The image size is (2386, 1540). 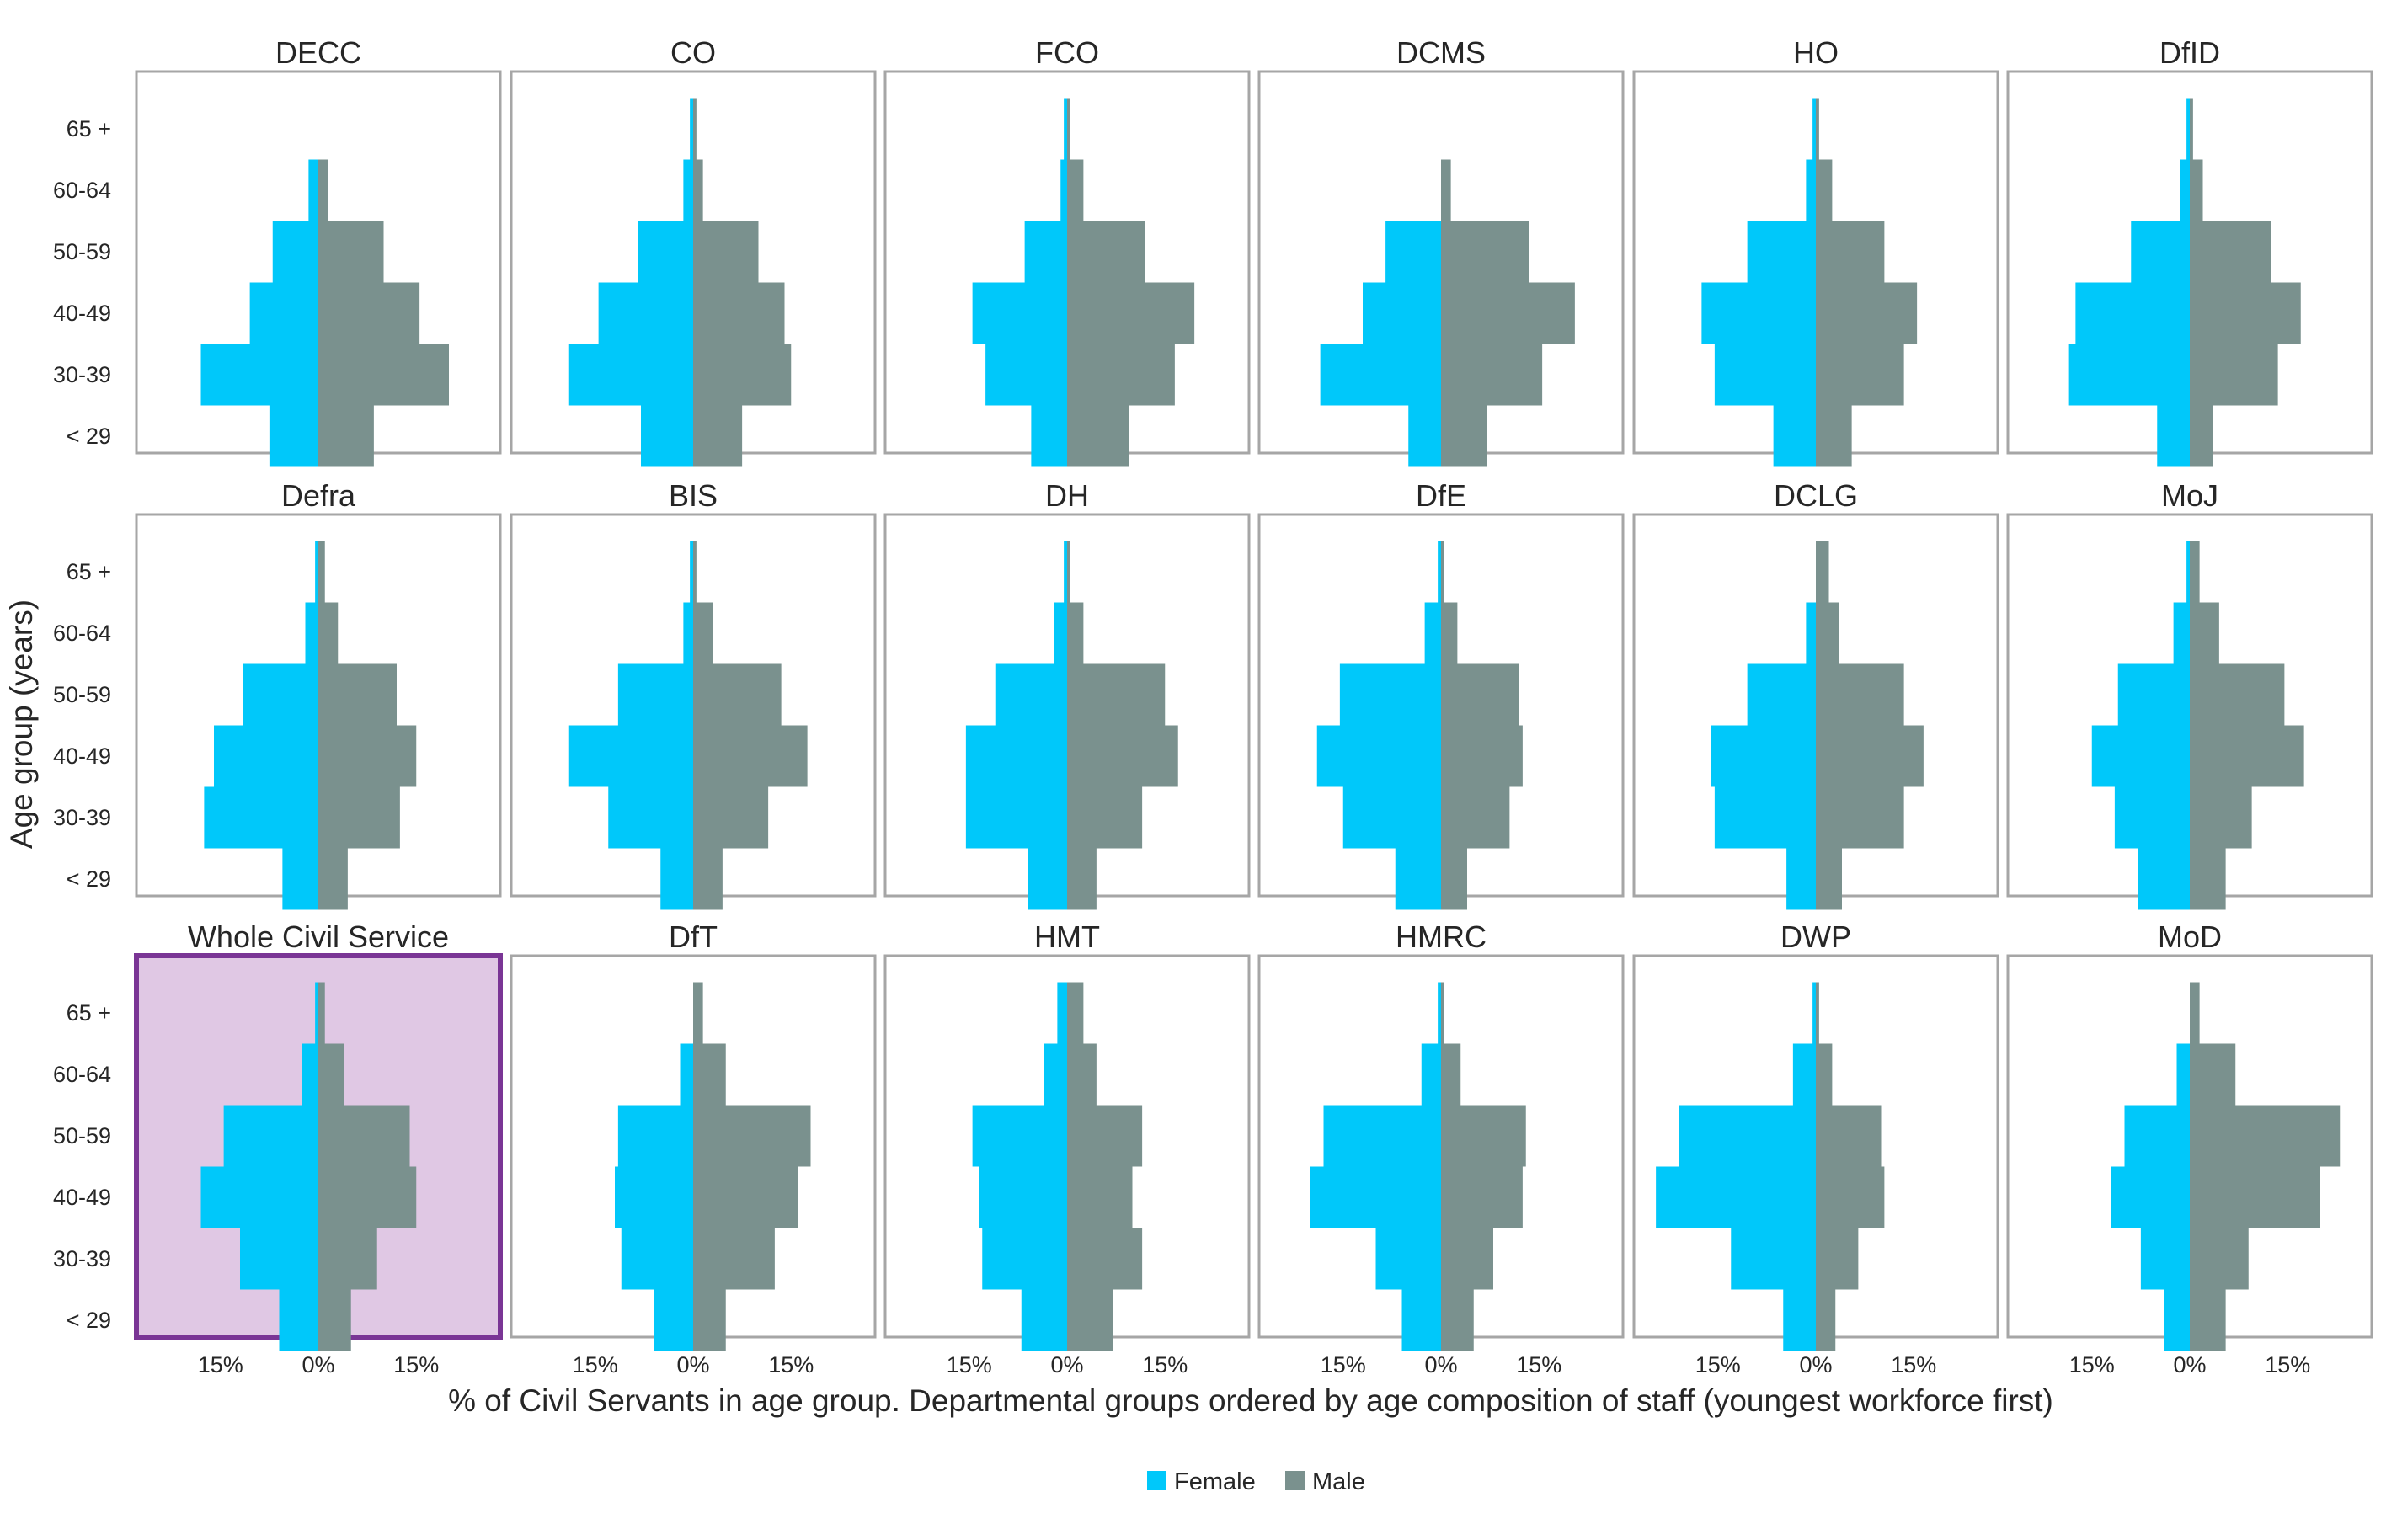 I want to click on panel-co: CO, so click(x=693, y=251).